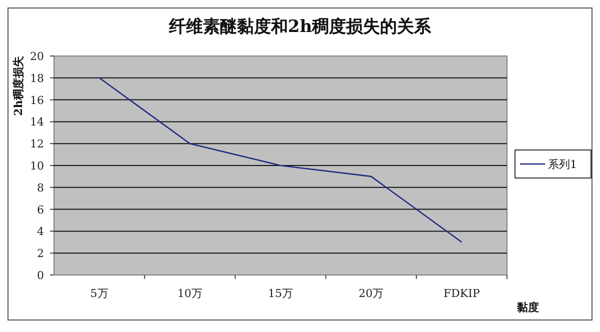 The height and width of the screenshot is (332, 600). I want to click on y-tick-label: 14, so click(37, 122).